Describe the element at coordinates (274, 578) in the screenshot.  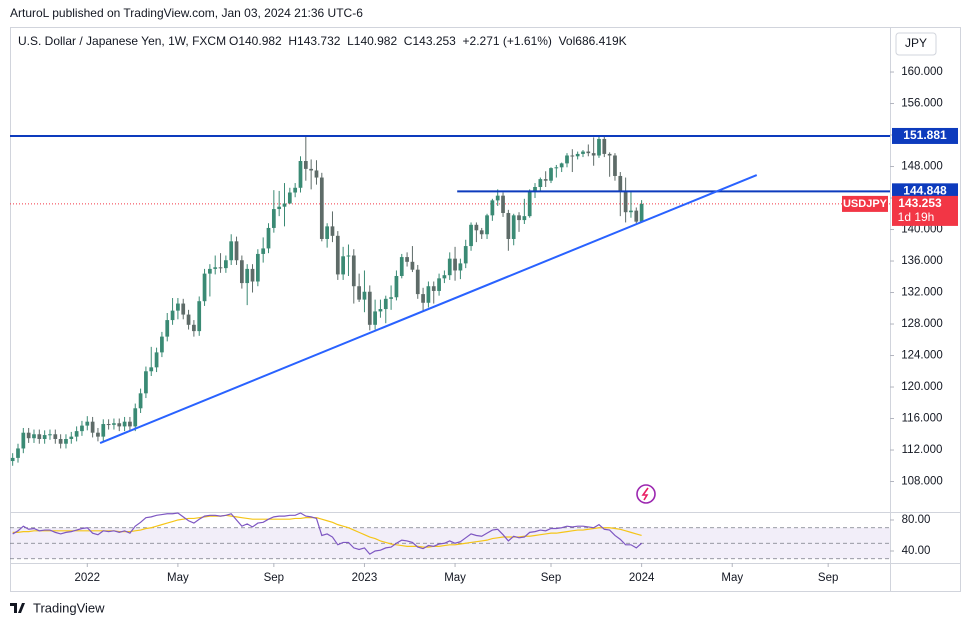
I see `x-tick-label: Sep` at that location.